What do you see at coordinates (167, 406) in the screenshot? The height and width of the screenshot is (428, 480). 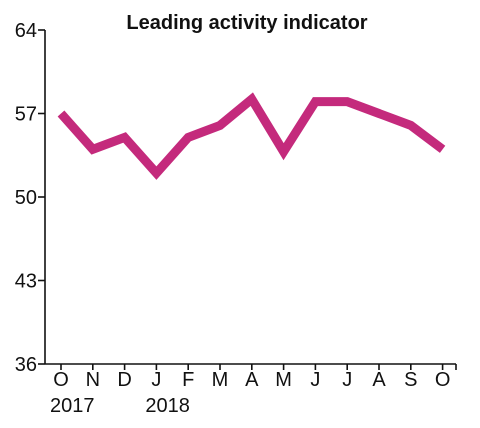 I see `x-year-label: 2018` at bounding box center [167, 406].